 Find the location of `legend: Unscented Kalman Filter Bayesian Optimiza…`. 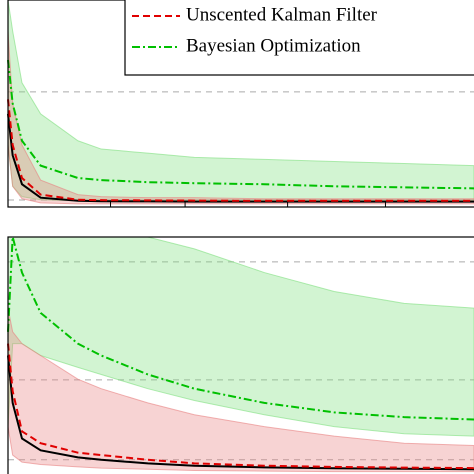

legend: Unscented Kalman Filter Bayesian Optimiza… is located at coordinates (299, 38).